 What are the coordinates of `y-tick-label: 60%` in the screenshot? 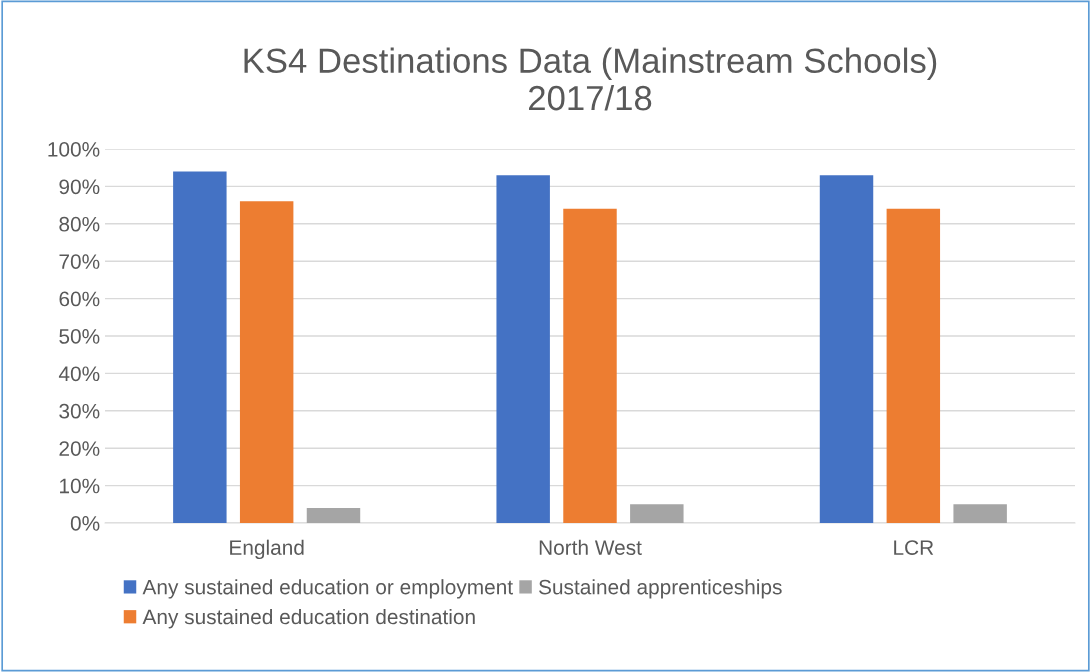 It's located at (79, 299).